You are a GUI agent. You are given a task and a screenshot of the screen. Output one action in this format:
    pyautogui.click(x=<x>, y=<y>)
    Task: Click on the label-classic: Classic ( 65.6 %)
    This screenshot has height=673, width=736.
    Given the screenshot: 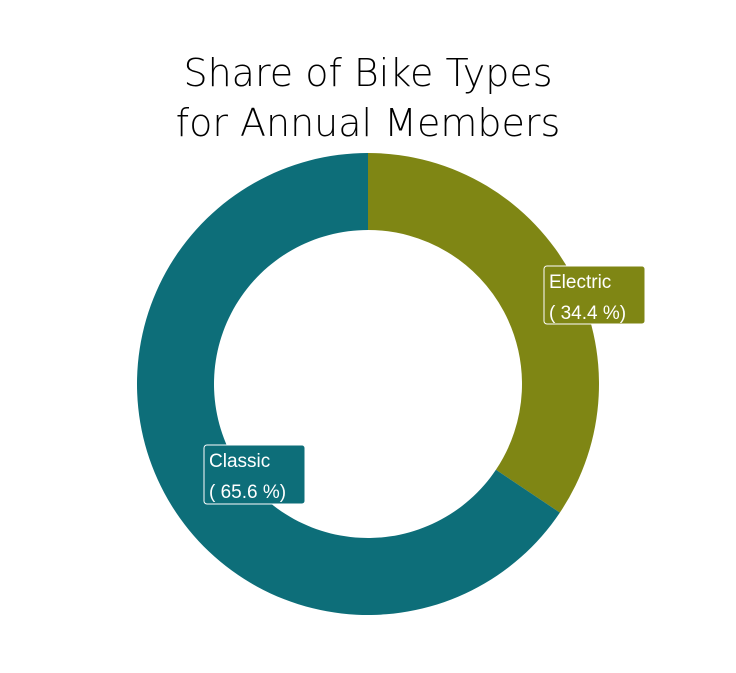 What is the action you would take?
    pyautogui.click(x=254, y=474)
    